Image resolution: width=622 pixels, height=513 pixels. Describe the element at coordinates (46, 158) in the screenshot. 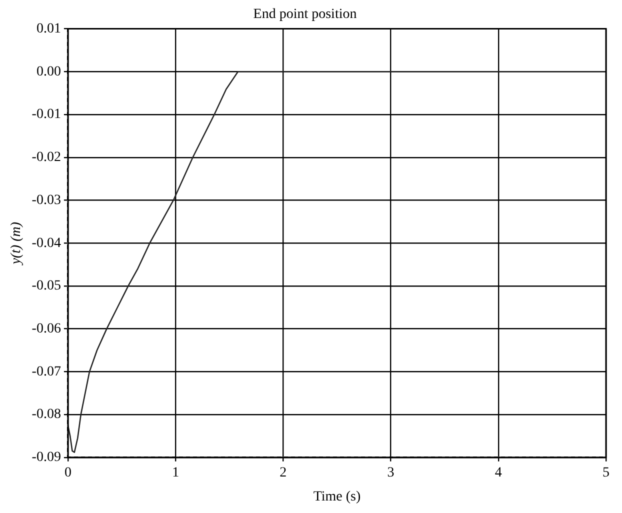

I see `y-tick-label: -0.02` at that location.